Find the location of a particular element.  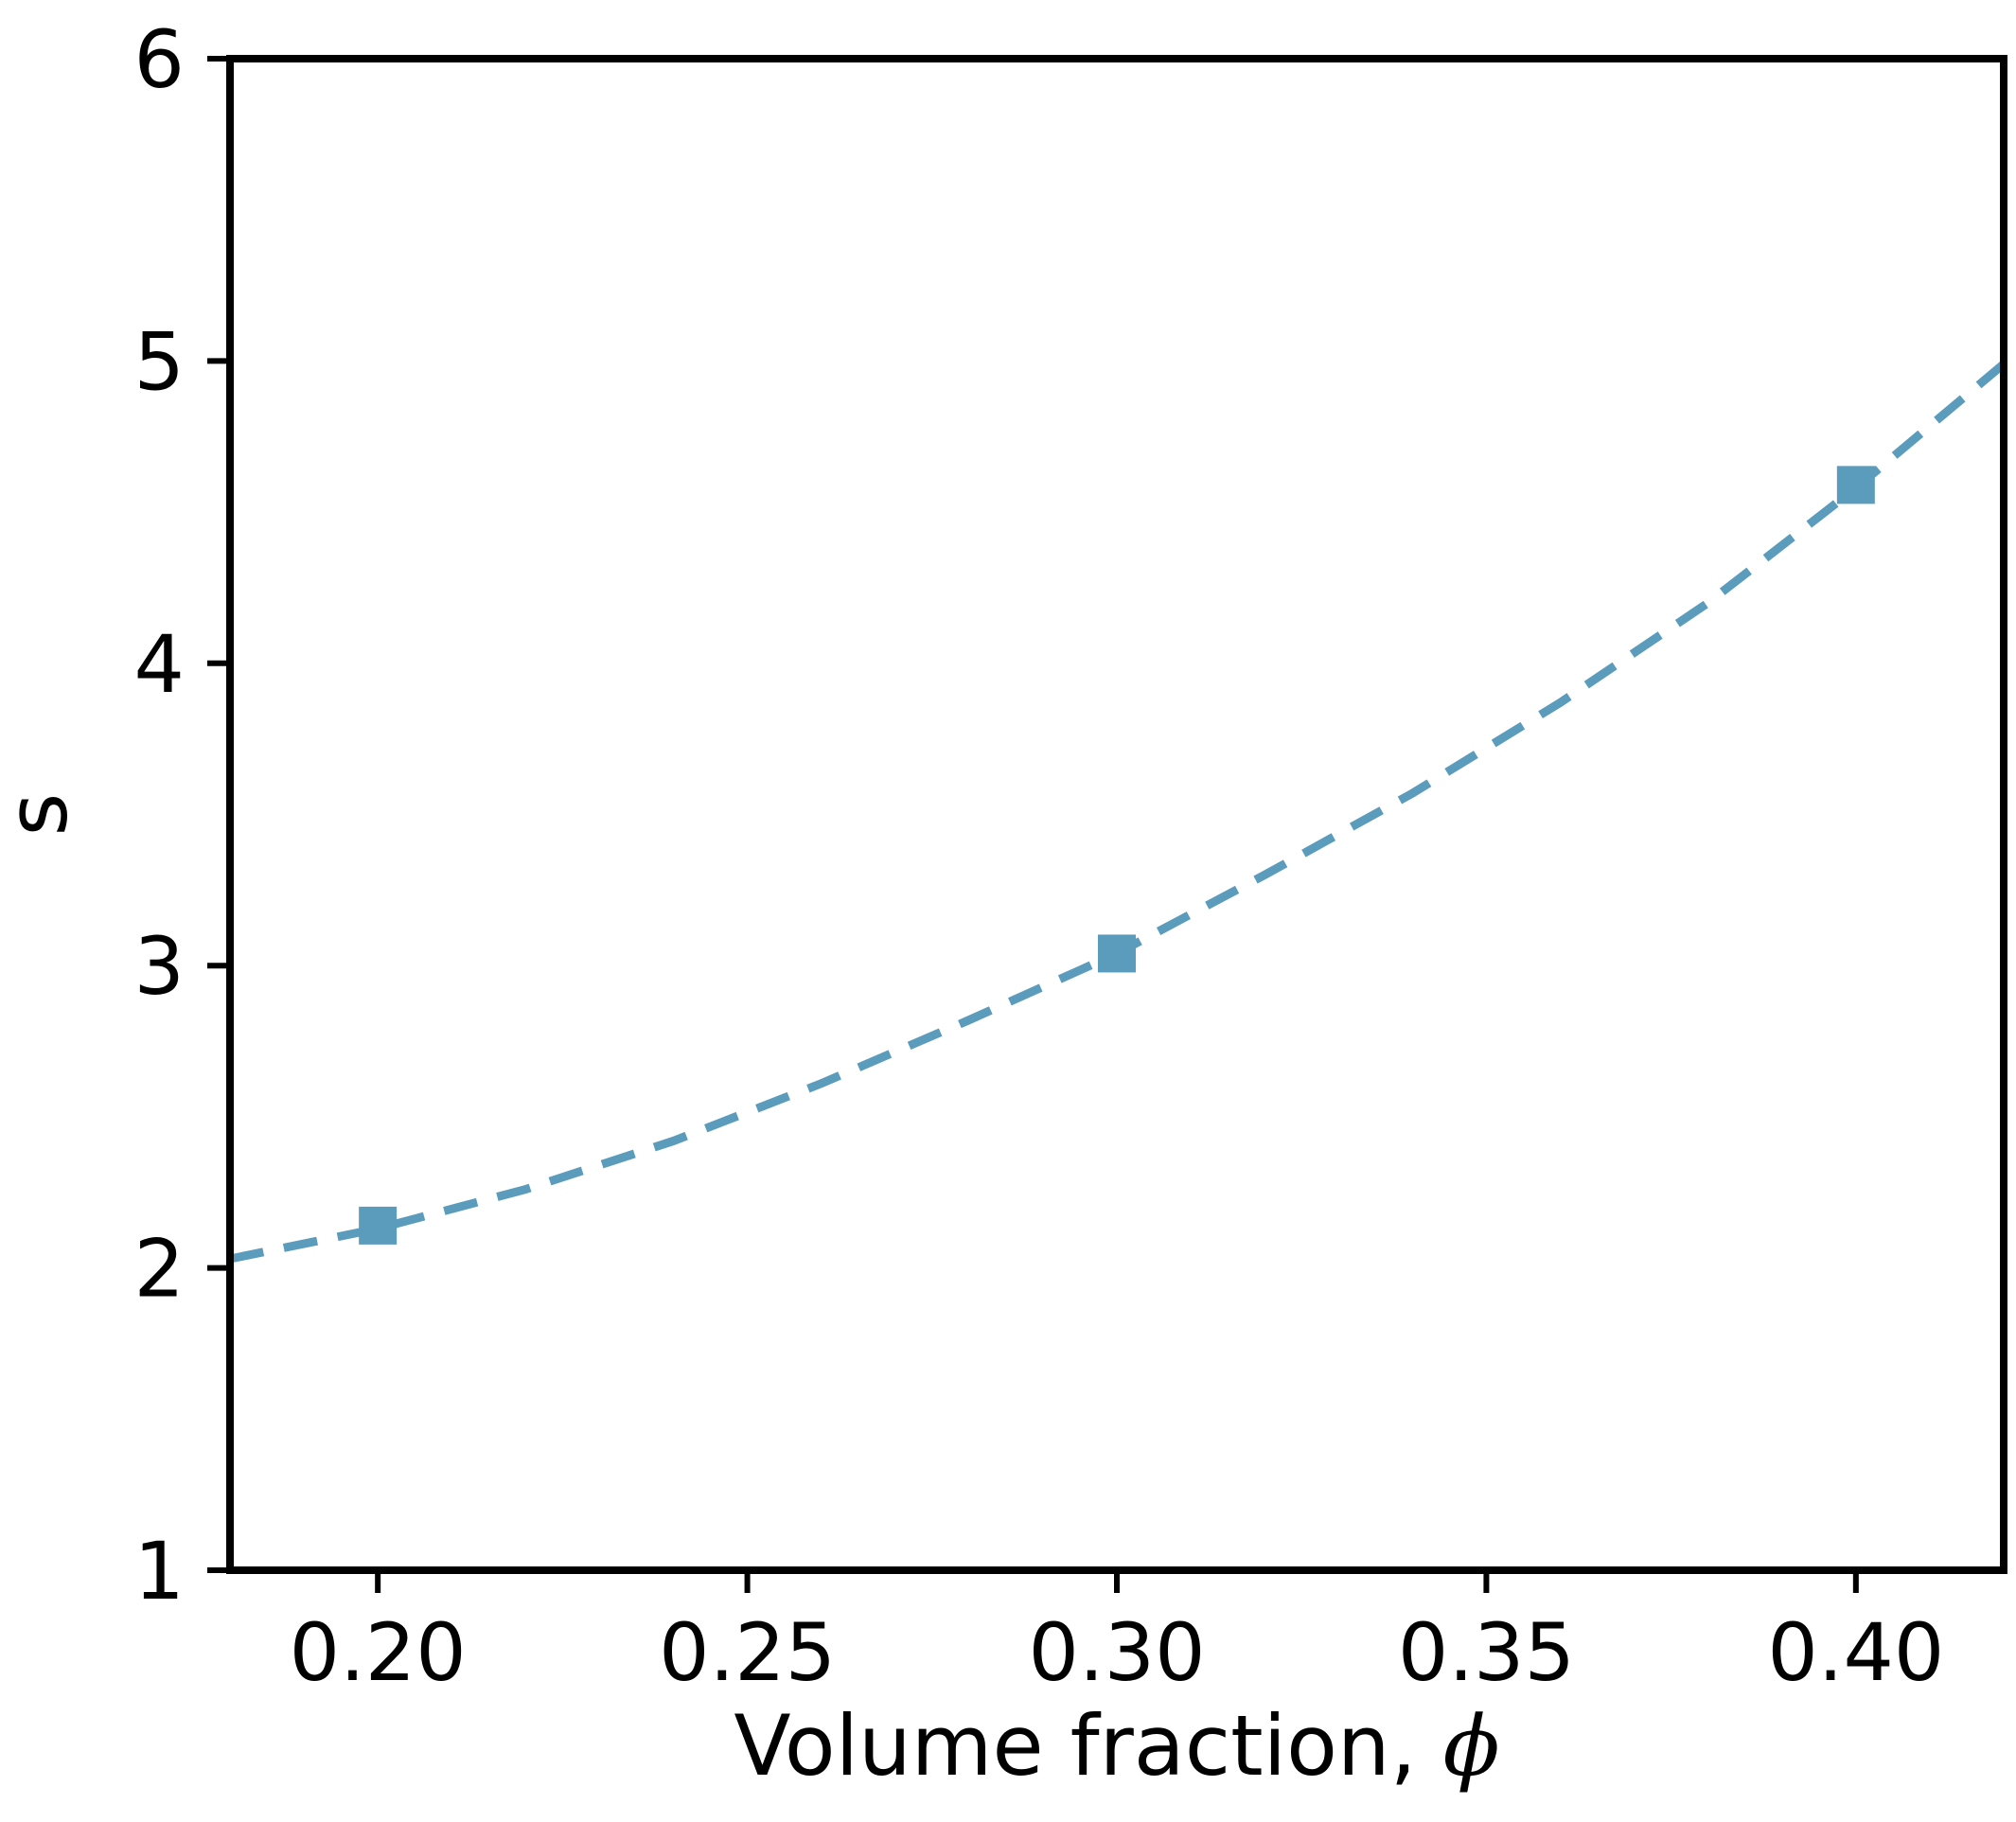

y-tick-label: 4 is located at coordinates (159, 664).